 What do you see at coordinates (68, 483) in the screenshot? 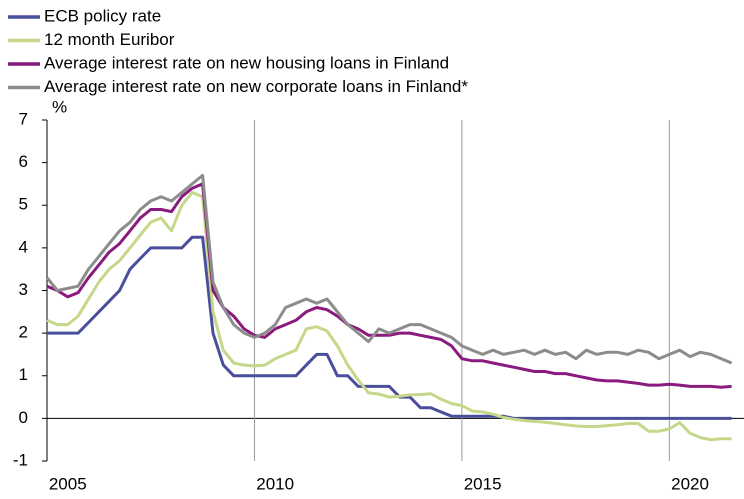
I see `x-tick-label: 2005` at bounding box center [68, 483].